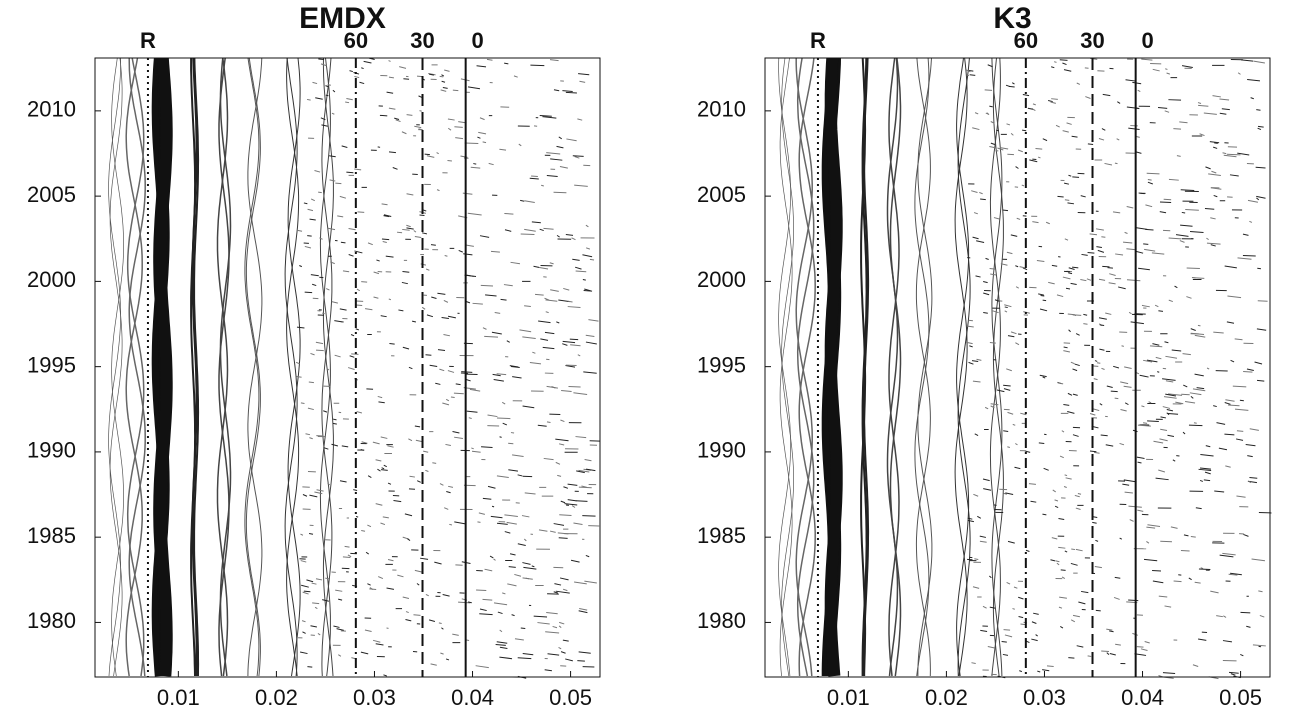 This screenshot has width=1289, height=714. I want to click on chart-title: EMDX, so click(342, 18).